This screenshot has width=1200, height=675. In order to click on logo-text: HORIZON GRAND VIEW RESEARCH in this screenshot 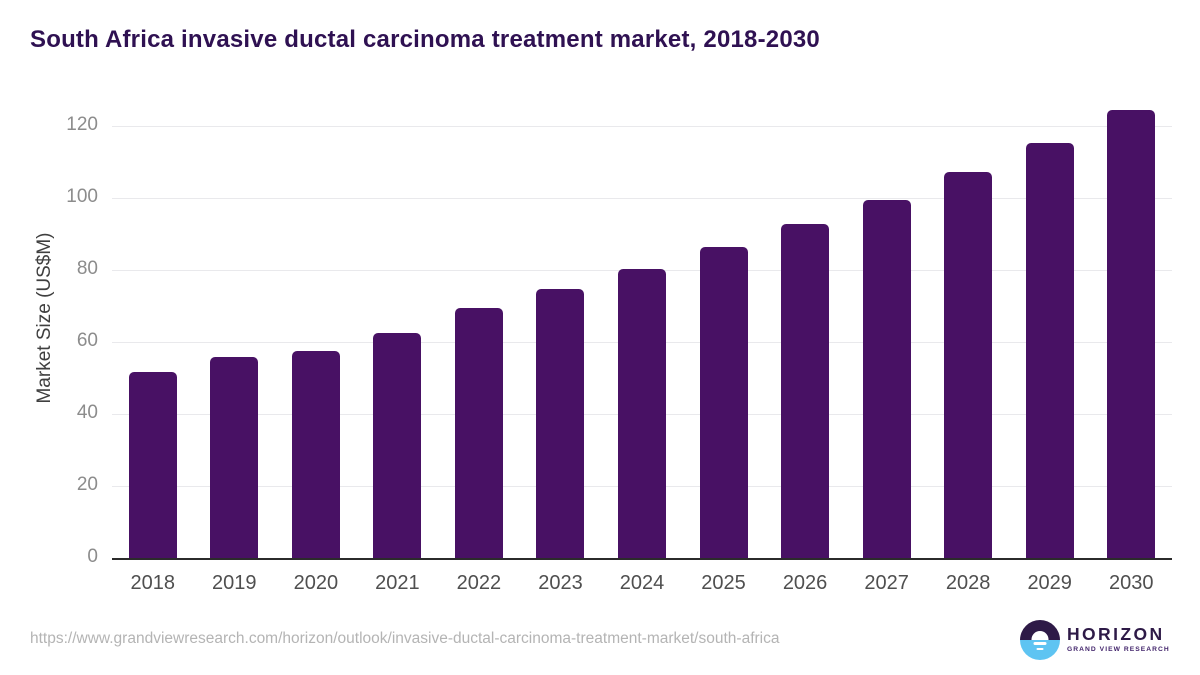, I will do `click(1118, 640)`.